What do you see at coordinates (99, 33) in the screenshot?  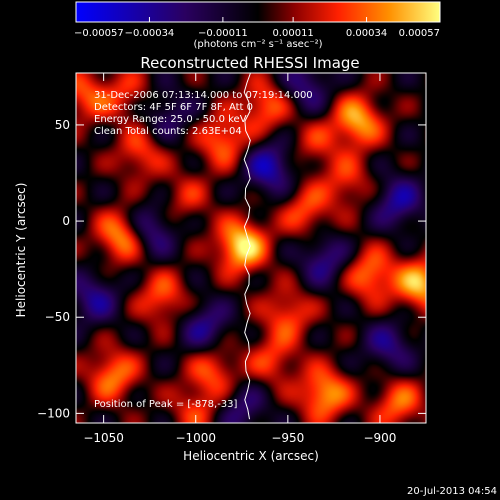 I see `colorbar-tick-label: −0.00057` at bounding box center [99, 33].